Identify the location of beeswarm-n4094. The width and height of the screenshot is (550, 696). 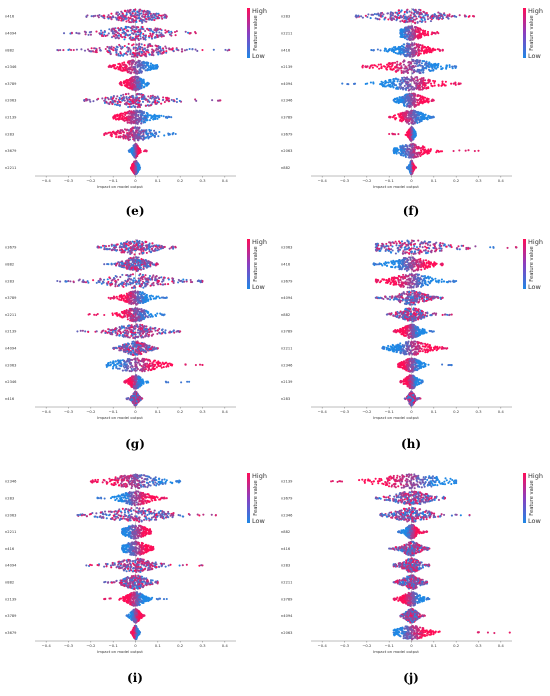
(401, 83).